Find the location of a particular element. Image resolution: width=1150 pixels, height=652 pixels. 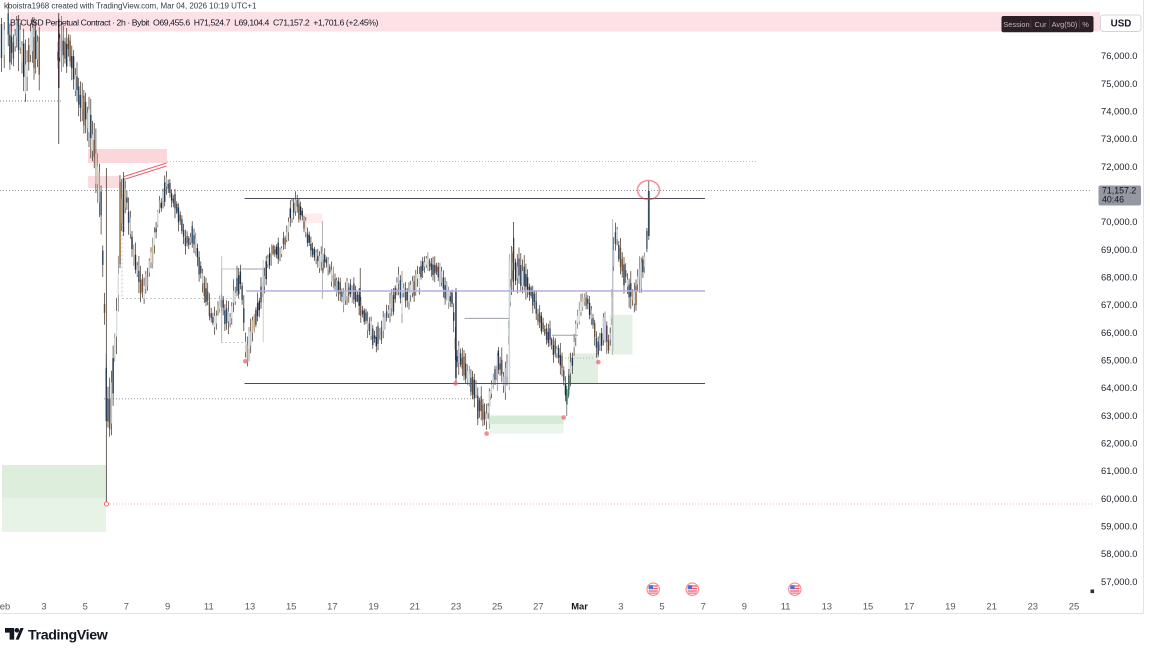

svg-text: 59,000.0 is located at coordinates (1119, 526).